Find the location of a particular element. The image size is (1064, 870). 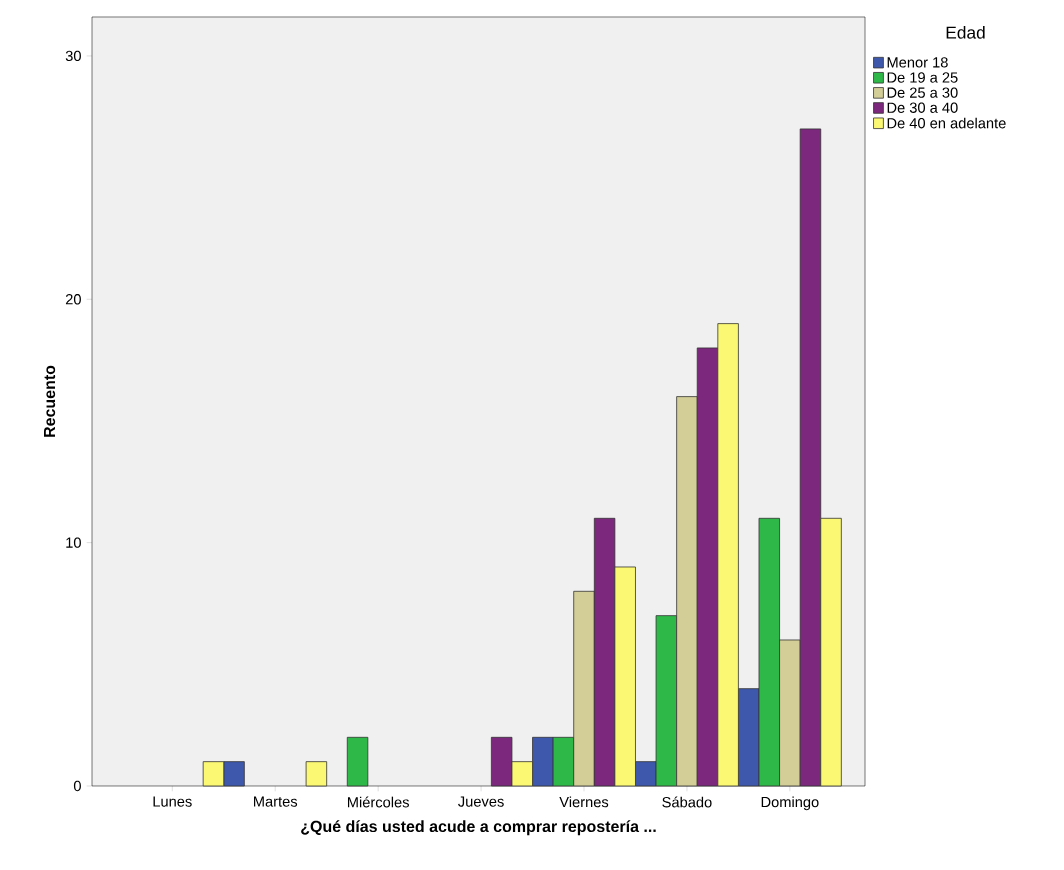

y-tick-label: 30 is located at coordinates (73, 56).